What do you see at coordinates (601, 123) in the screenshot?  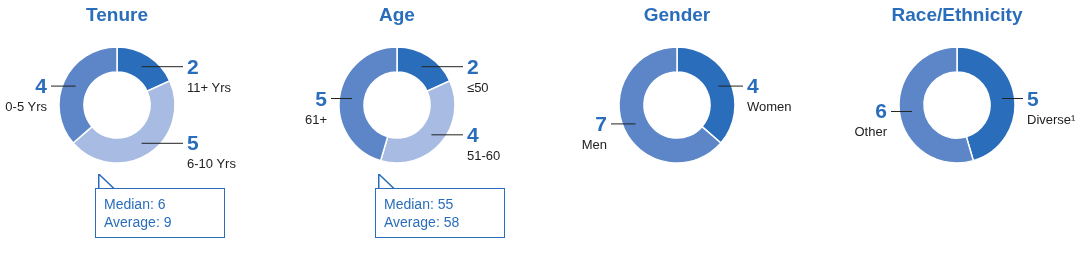 I see `data-label: 7` at bounding box center [601, 123].